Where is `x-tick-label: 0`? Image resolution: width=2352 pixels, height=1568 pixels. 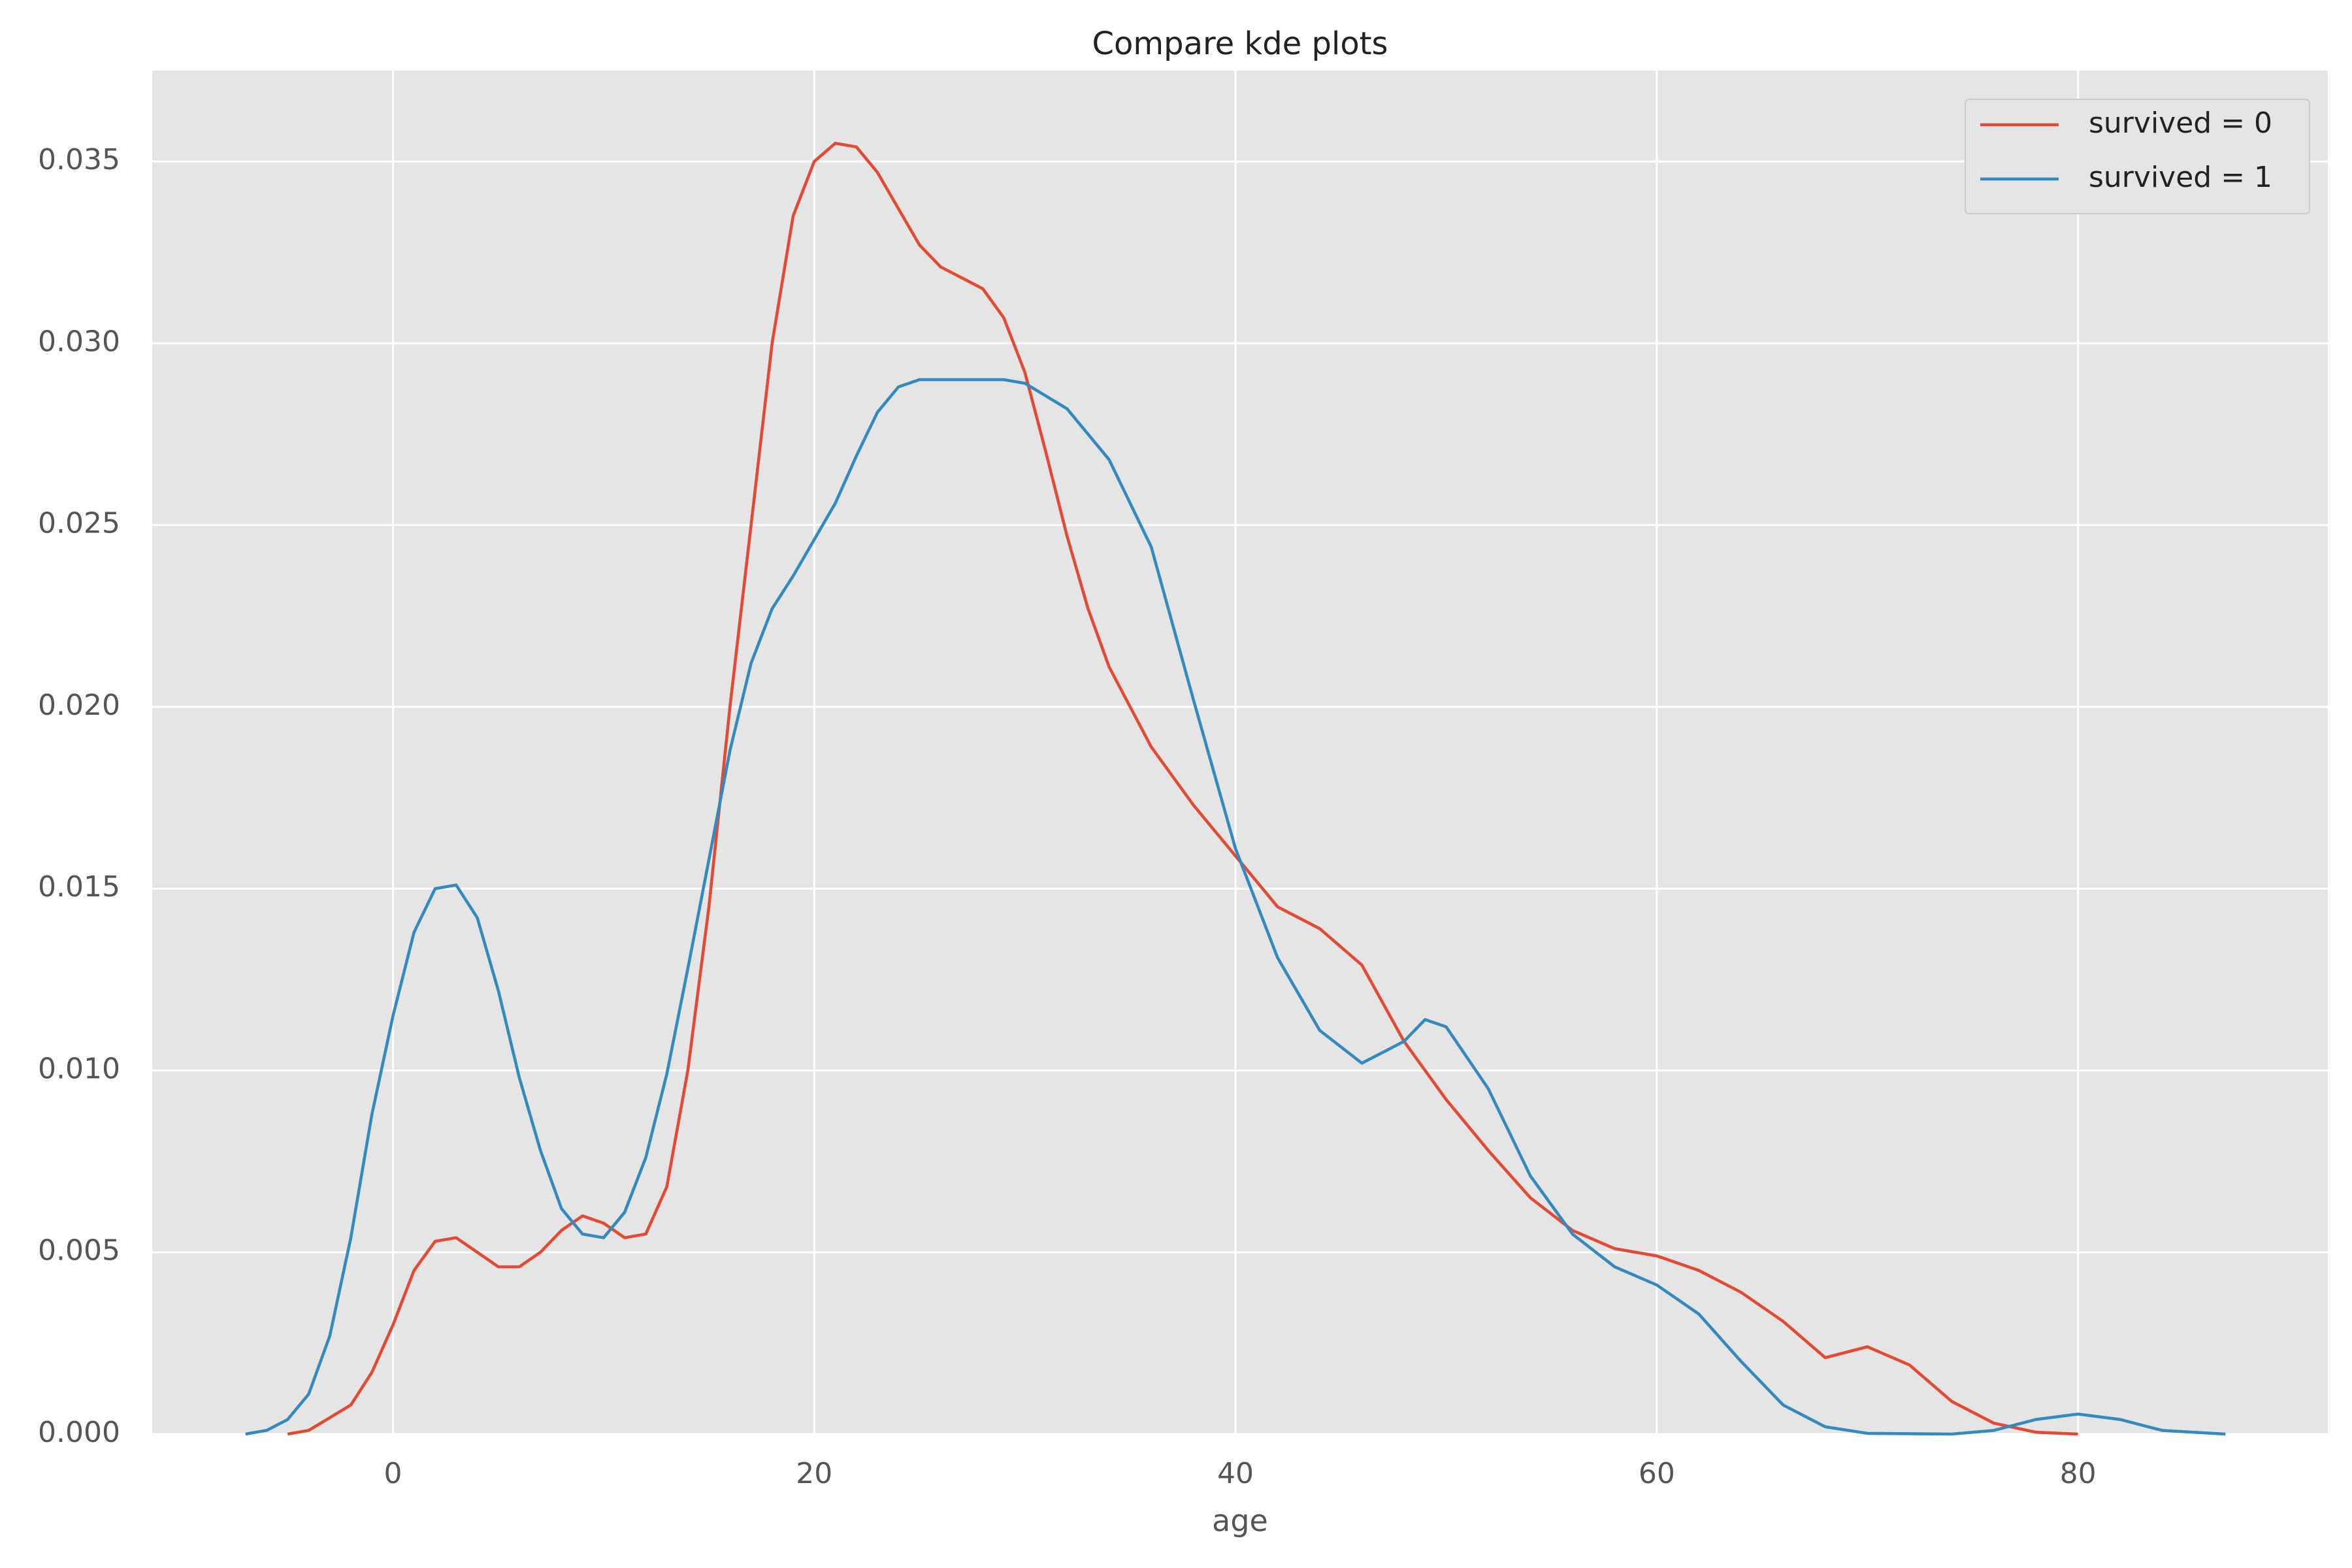 x-tick-label: 0 is located at coordinates (393, 1473).